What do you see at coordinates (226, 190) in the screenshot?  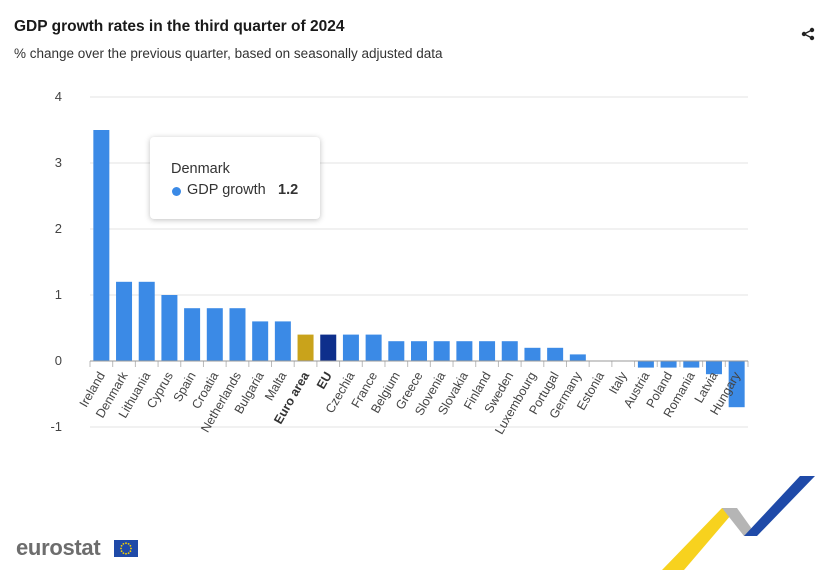 I see `tooltip-series-name: GDP growth` at bounding box center [226, 190].